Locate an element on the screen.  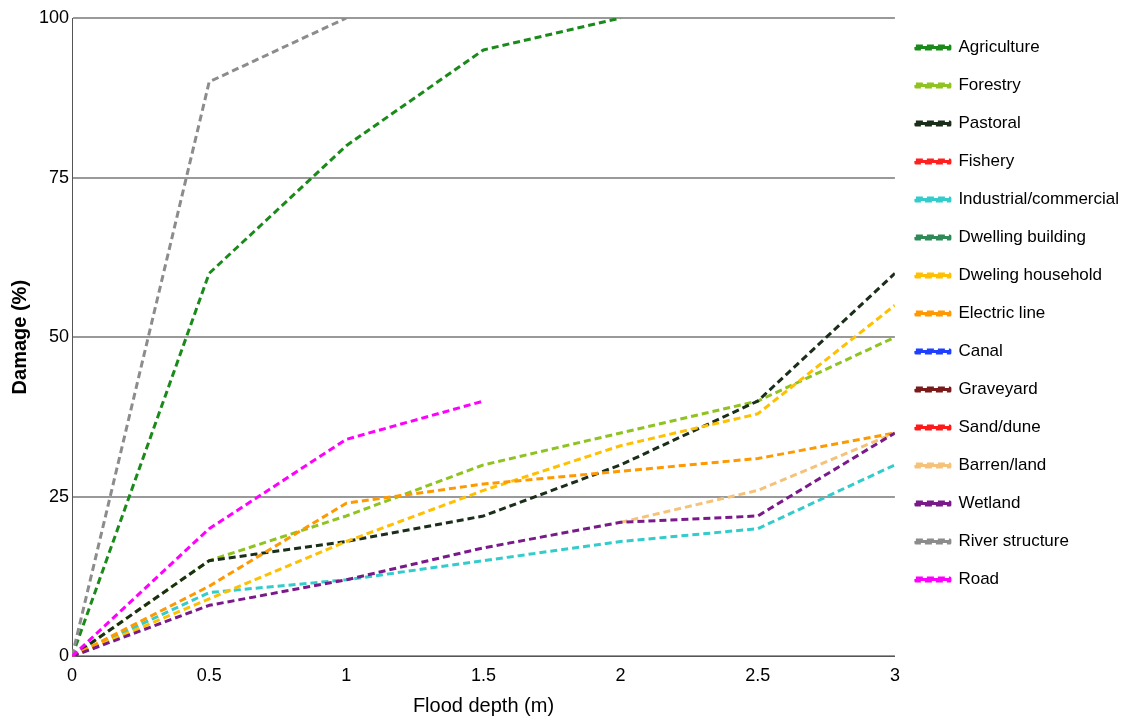
legend-label: Road is located at coordinates (979, 579).